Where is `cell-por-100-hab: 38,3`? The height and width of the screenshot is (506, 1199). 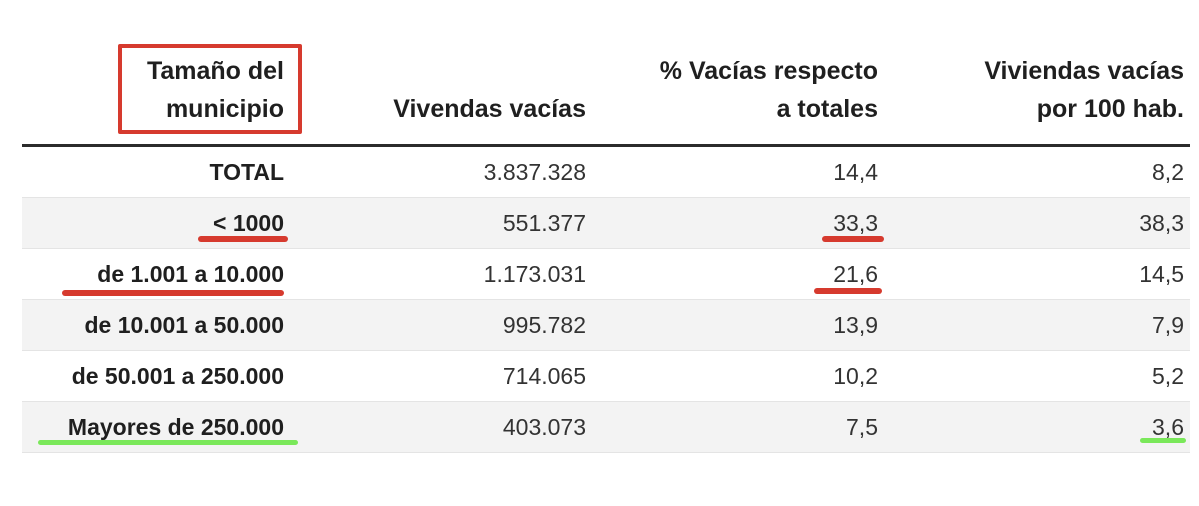 cell-por-100-hab: 38,3 is located at coordinates (1161, 223).